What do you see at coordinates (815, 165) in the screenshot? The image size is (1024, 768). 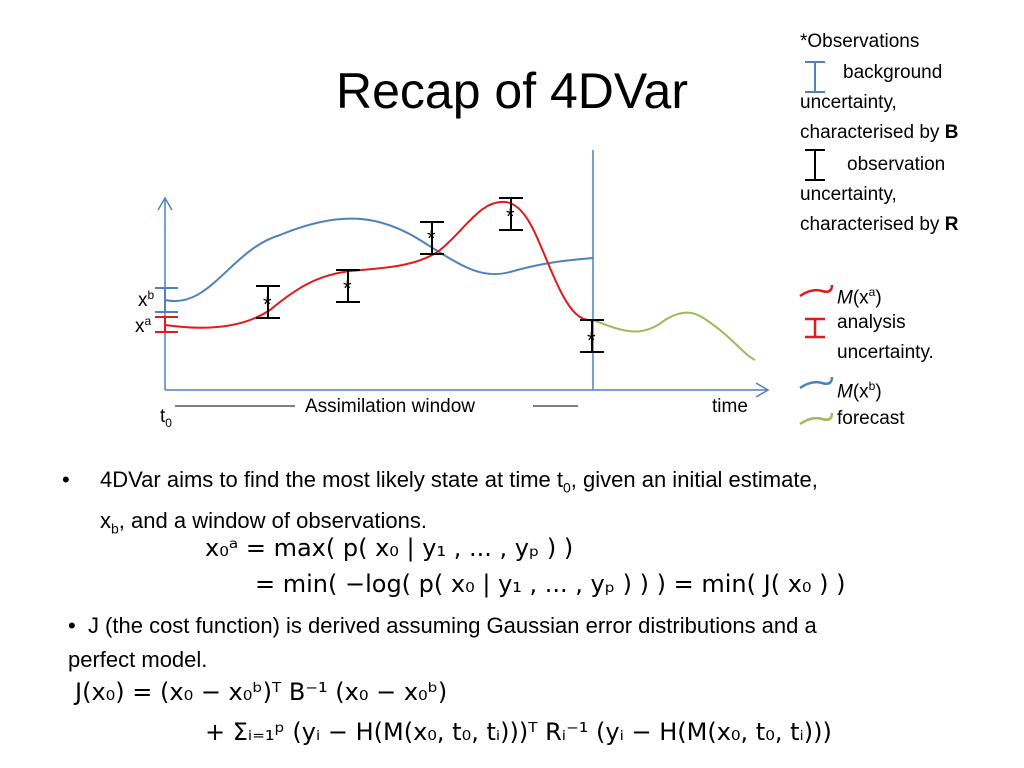 I see `observation-uncertainty-icon` at bounding box center [815, 165].